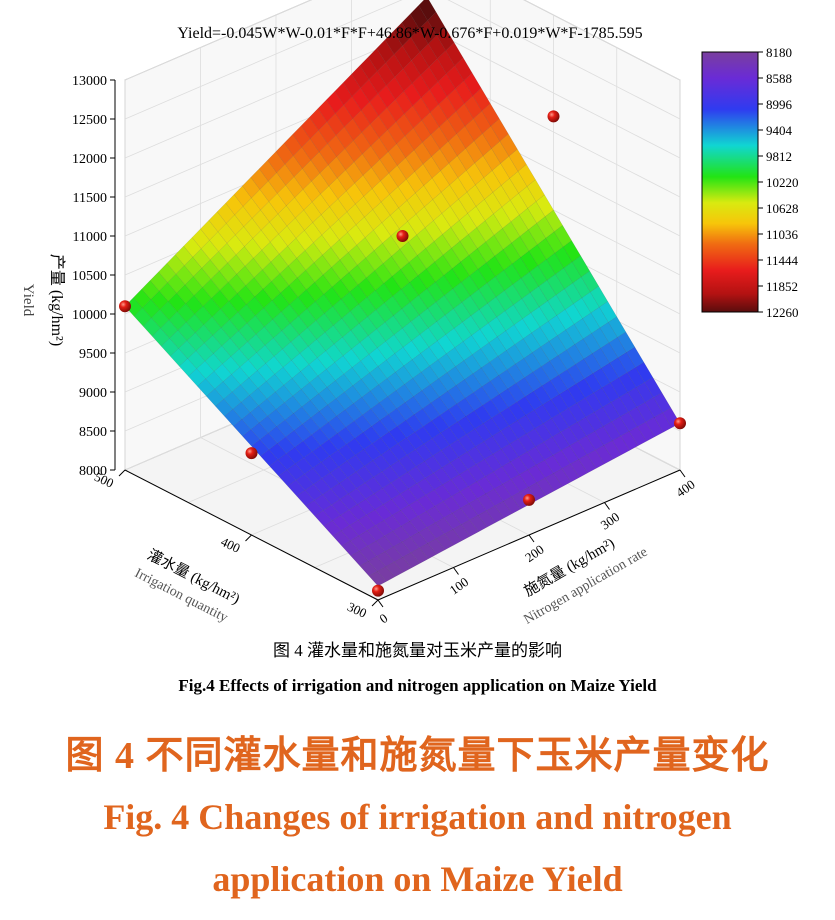 Image resolution: width=835 pixels, height=920 pixels. What do you see at coordinates (730, 182) in the screenshot?
I see `colorbar-gradient` at bounding box center [730, 182].